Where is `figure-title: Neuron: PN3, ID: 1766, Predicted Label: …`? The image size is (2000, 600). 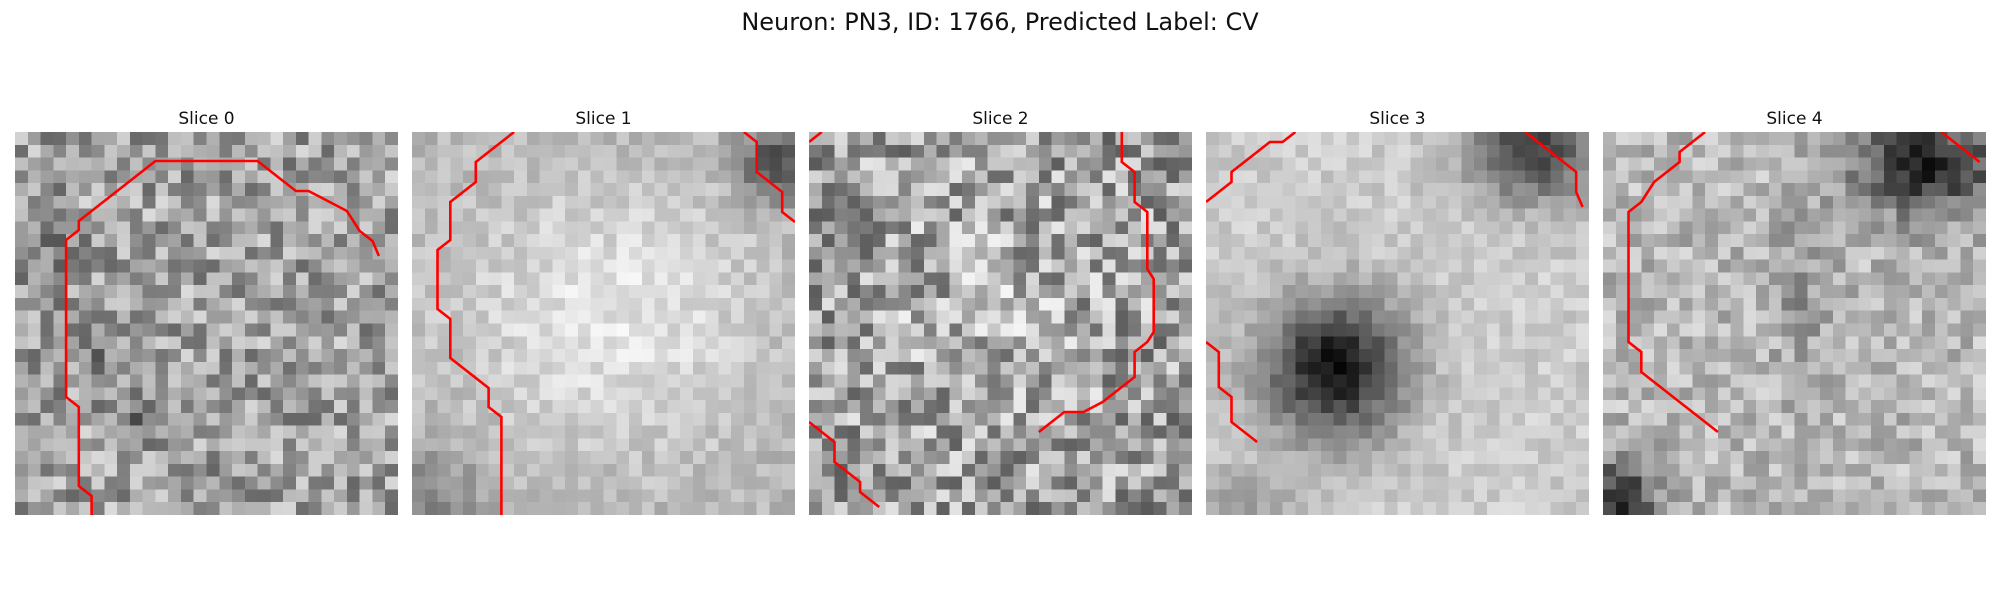 figure-title: Neuron: PN3, ID: 1766, Predicted Label: … is located at coordinates (1000, 22).